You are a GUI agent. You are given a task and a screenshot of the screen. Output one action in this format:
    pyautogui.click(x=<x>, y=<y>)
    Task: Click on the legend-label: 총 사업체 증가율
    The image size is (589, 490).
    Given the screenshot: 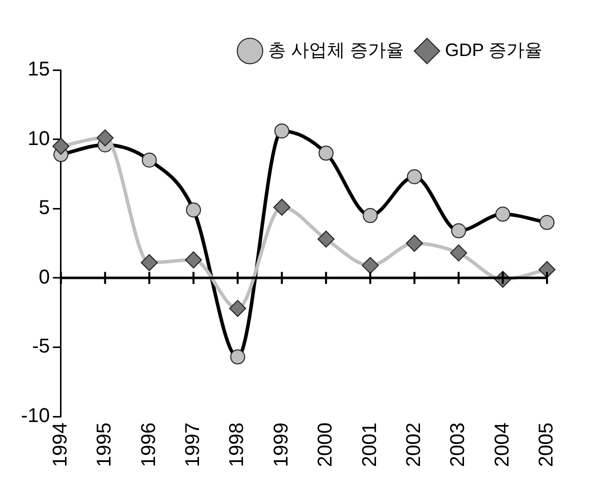 What is the action you would take?
    pyautogui.click(x=336, y=50)
    